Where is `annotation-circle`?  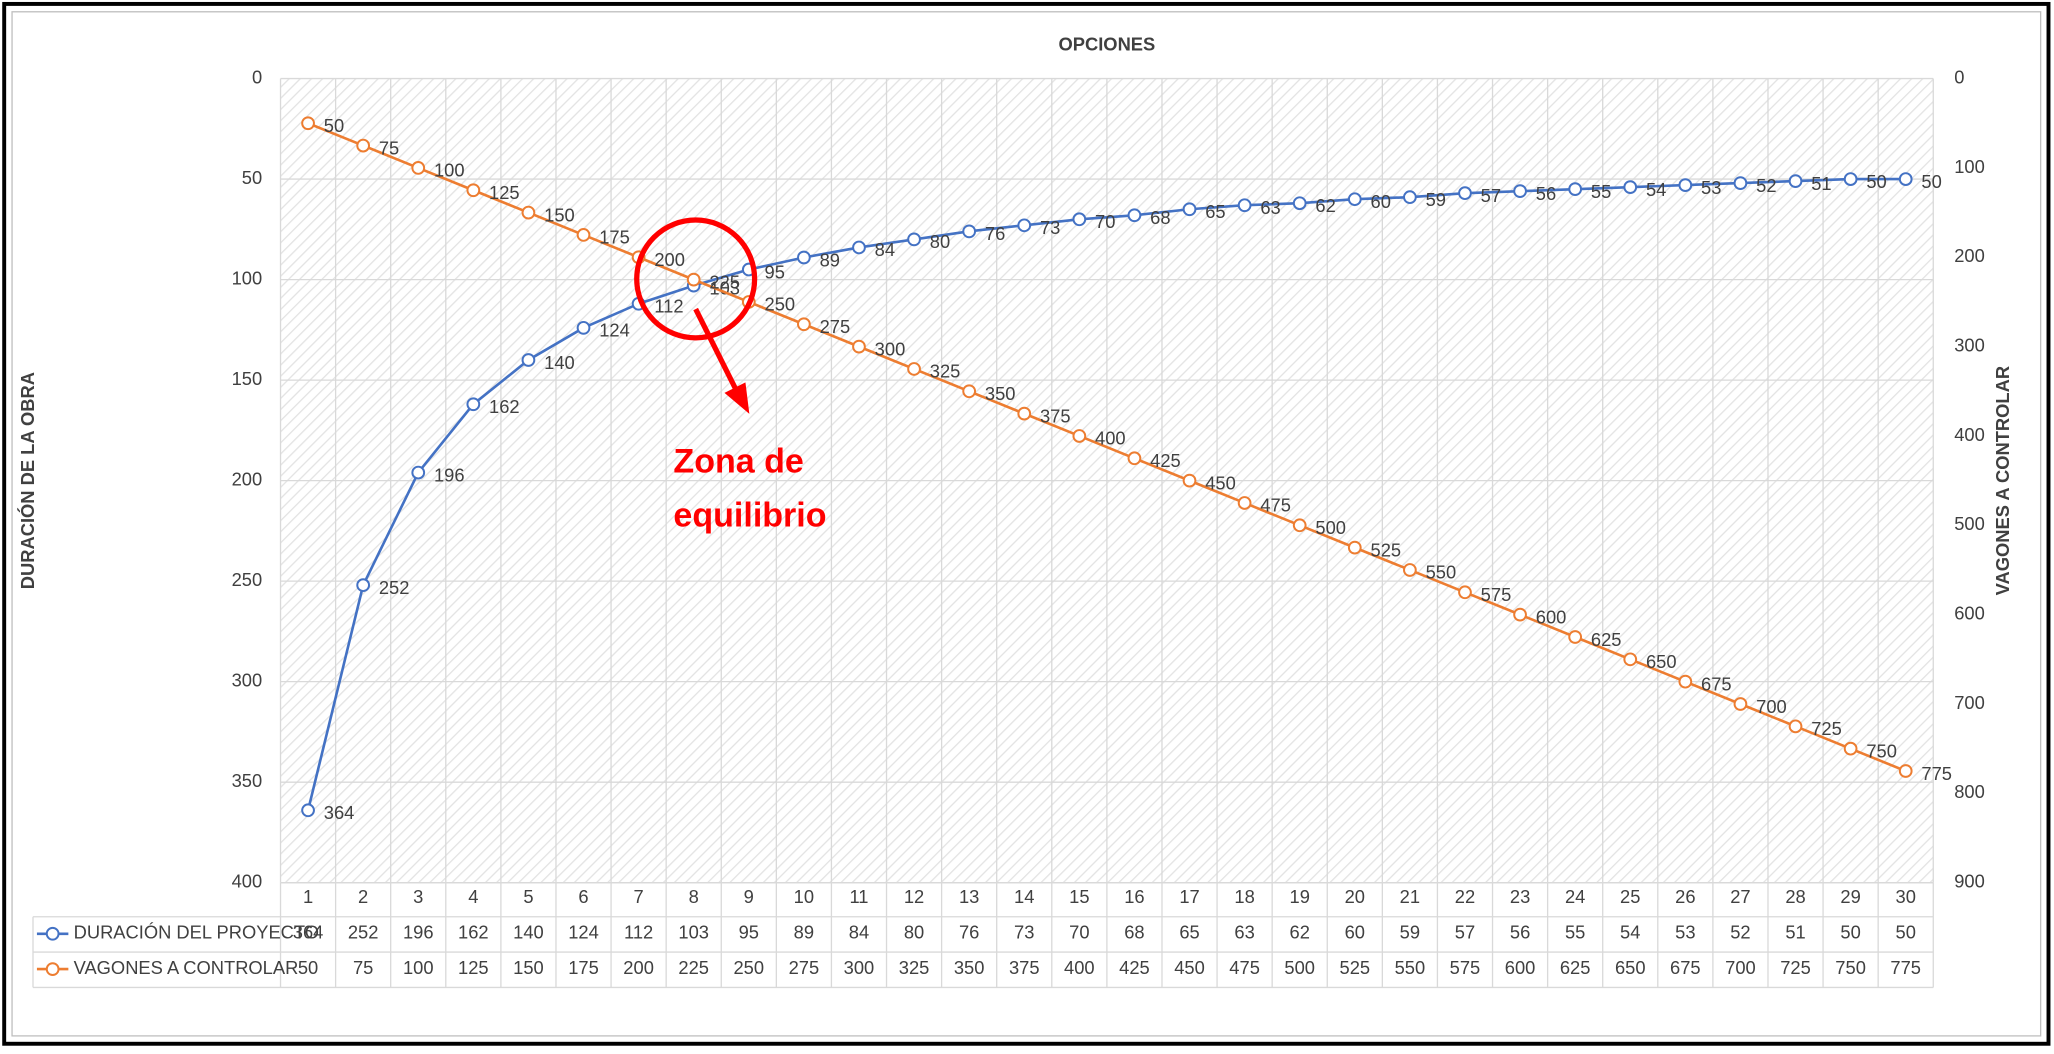
annotation-circle is located at coordinates (696, 279).